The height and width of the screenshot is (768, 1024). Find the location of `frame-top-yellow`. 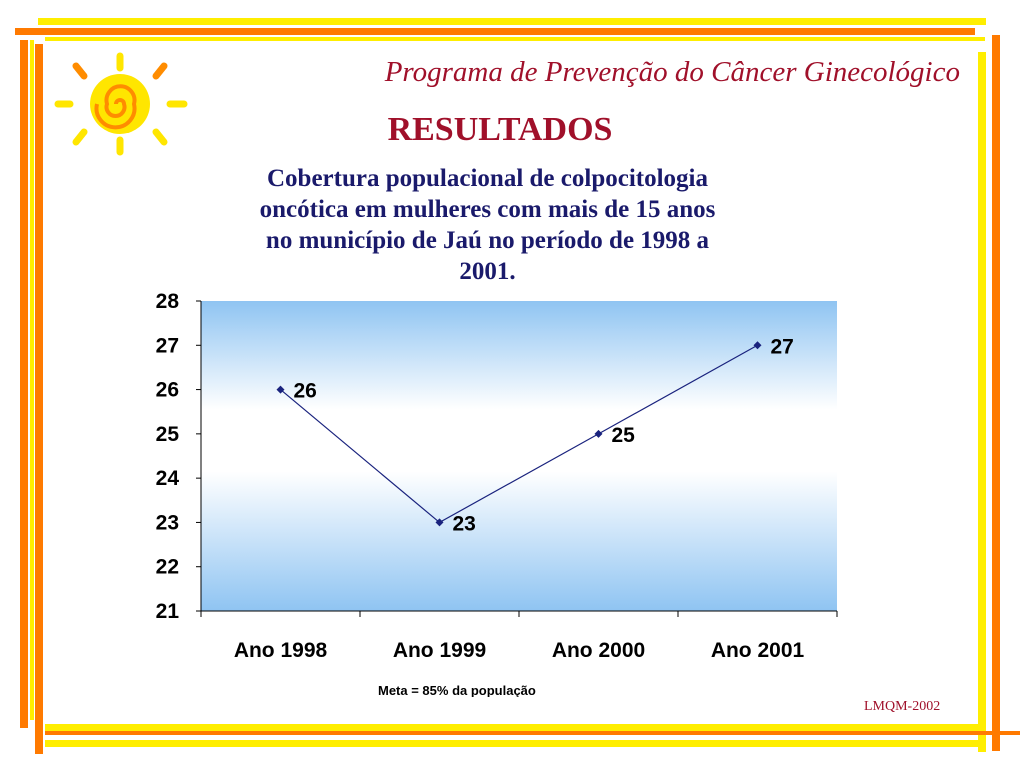

frame-top-yellow is located at coordinates (512, 21).